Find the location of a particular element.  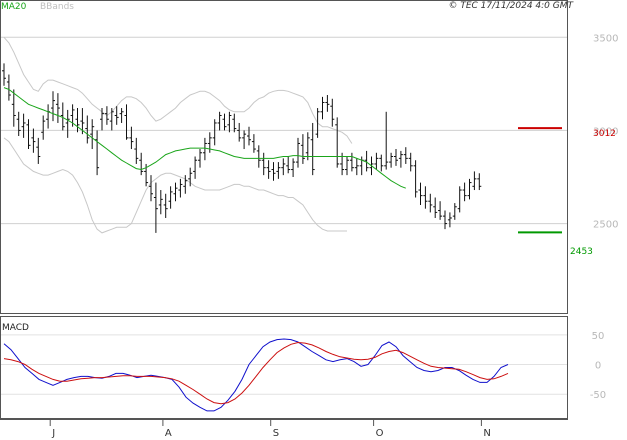

macd-lines is located at coordinates (256, 375).